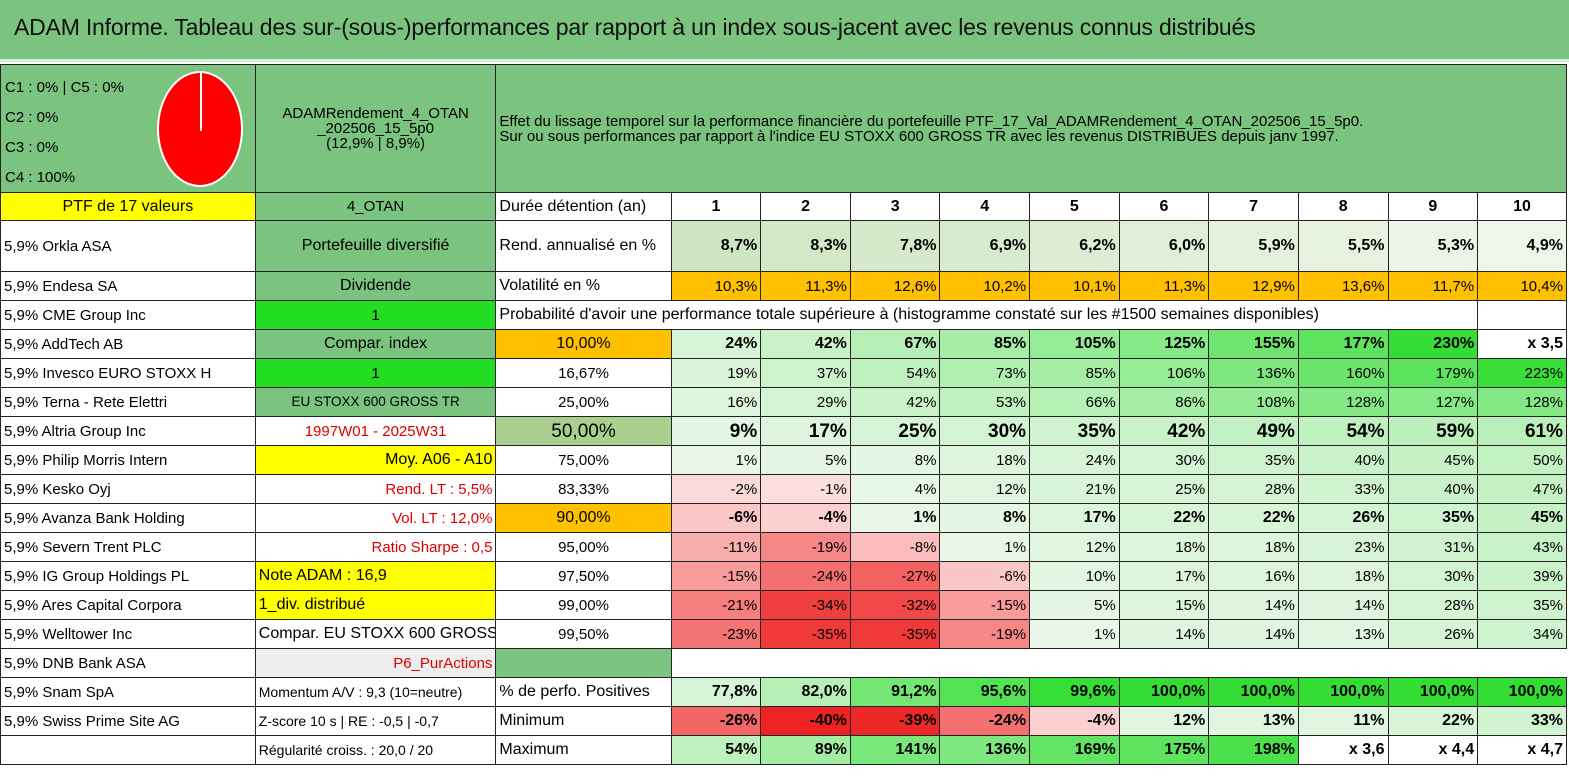 The width and height of the screenshot is (1569, 782). Describe the element at coordinates (128, 402) in the screenshot. I see `holding-name: 5,9% Terna - Rete Elettri` at that location.